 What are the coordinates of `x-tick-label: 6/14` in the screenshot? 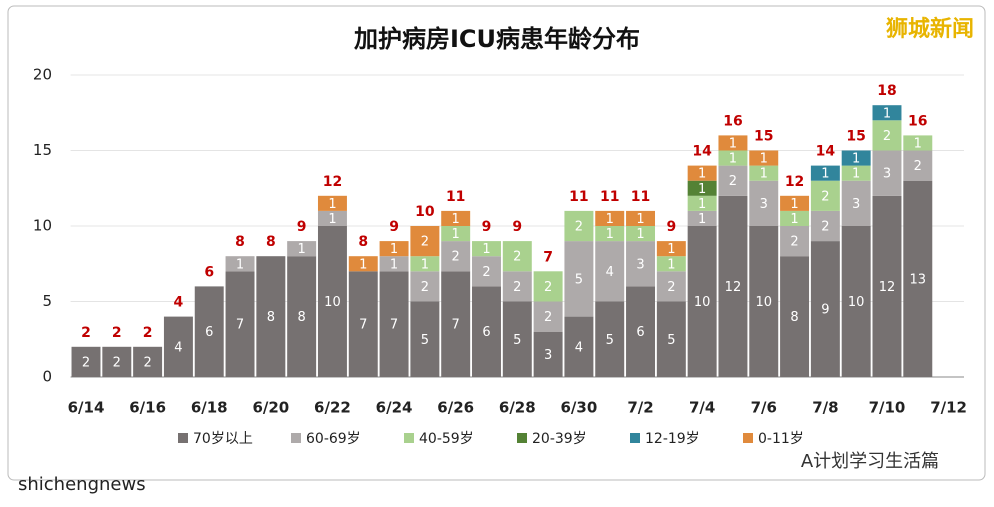 It's located at (86, 408).